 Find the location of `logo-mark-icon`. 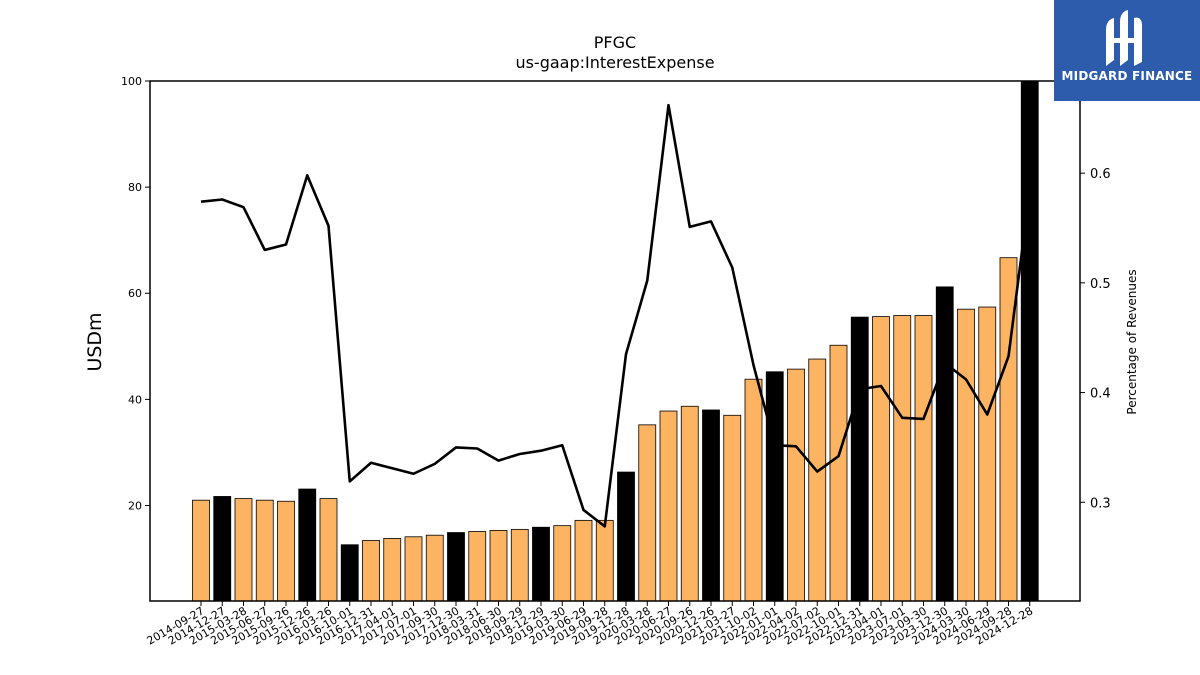

logo-mark-icon is located at coordinates (1124, 38).